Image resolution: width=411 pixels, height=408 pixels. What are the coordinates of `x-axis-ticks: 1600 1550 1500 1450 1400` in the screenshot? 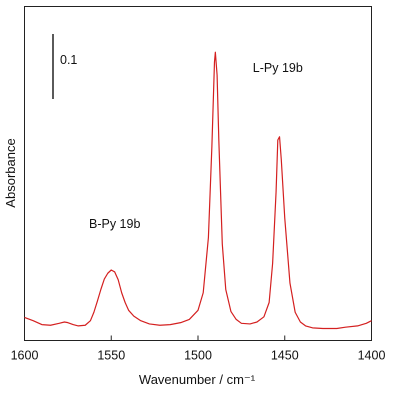 It's located at (198, 349).